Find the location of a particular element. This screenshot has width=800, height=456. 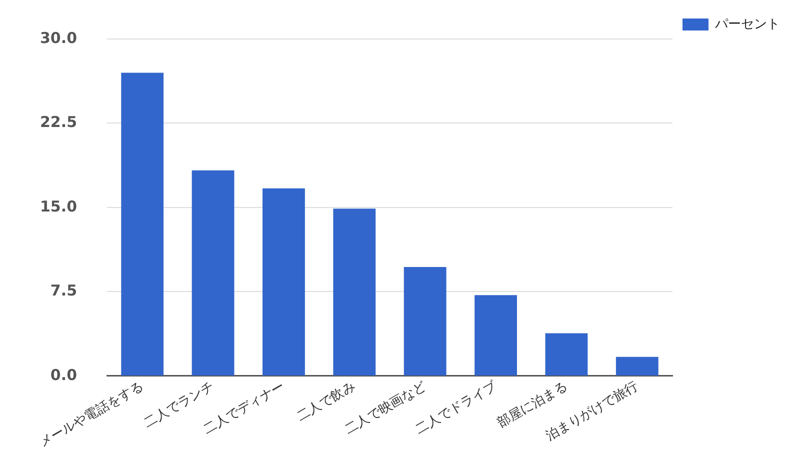

y-tick-label: 30.0 is located at coordinates (59, 37).